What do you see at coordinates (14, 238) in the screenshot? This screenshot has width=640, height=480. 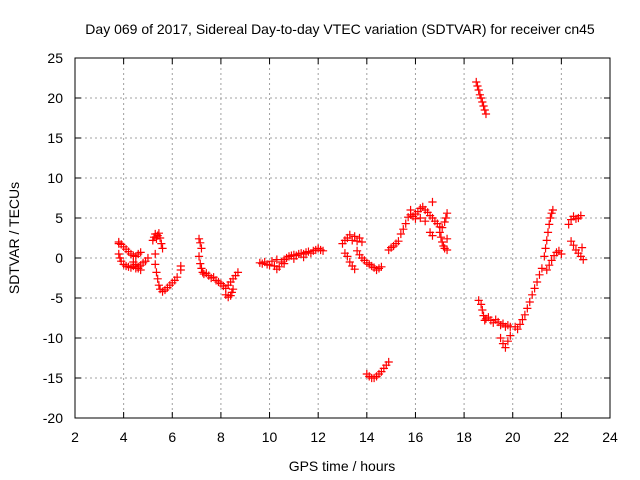 I see `y-axis-label: SDTVAR / TECUs` at bounding box center [14, 238].